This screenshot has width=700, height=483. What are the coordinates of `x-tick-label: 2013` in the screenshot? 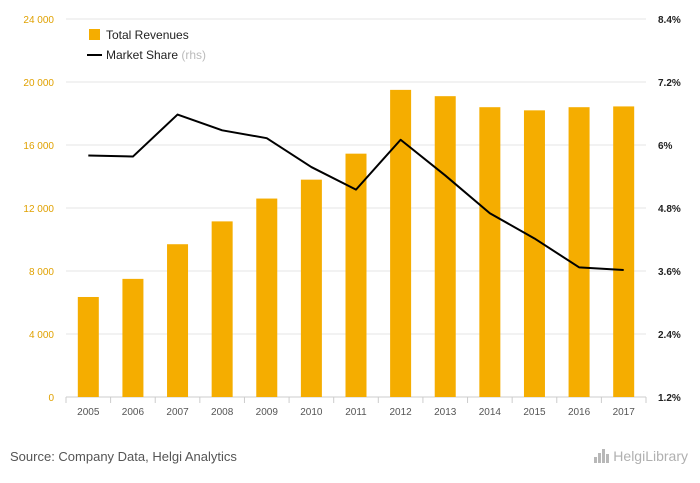 It's located at (445, 412).